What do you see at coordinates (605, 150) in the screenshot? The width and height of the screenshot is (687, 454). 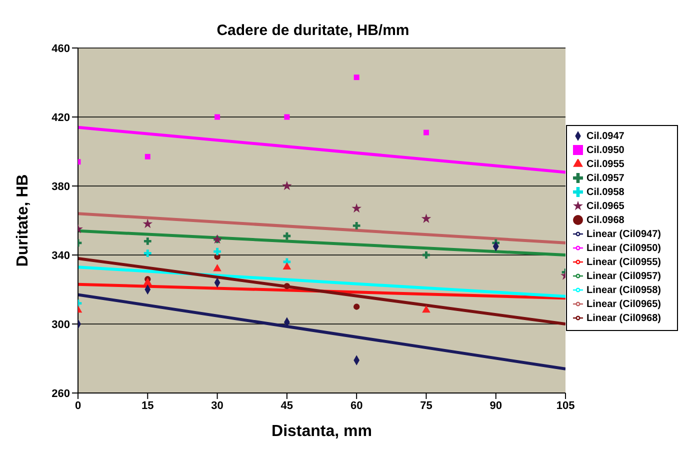 I see `legend-label: Cil.0950` at bounding box center [605, 150].